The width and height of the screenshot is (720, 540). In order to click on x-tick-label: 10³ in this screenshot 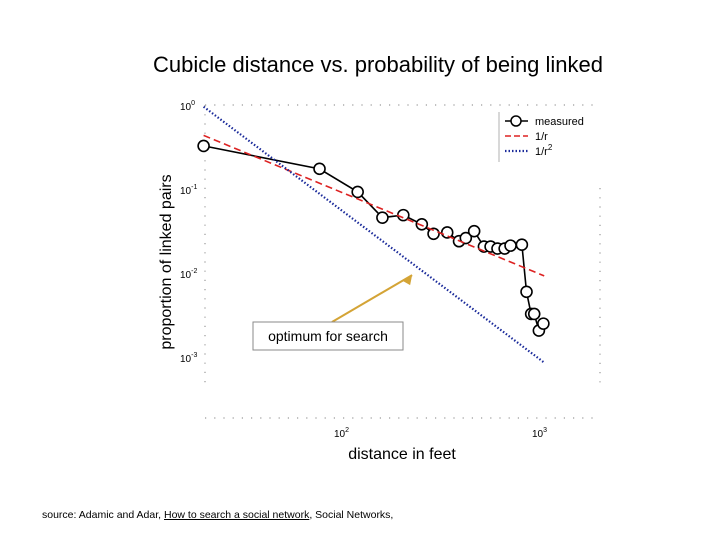, I will do `click(539, 433)`.